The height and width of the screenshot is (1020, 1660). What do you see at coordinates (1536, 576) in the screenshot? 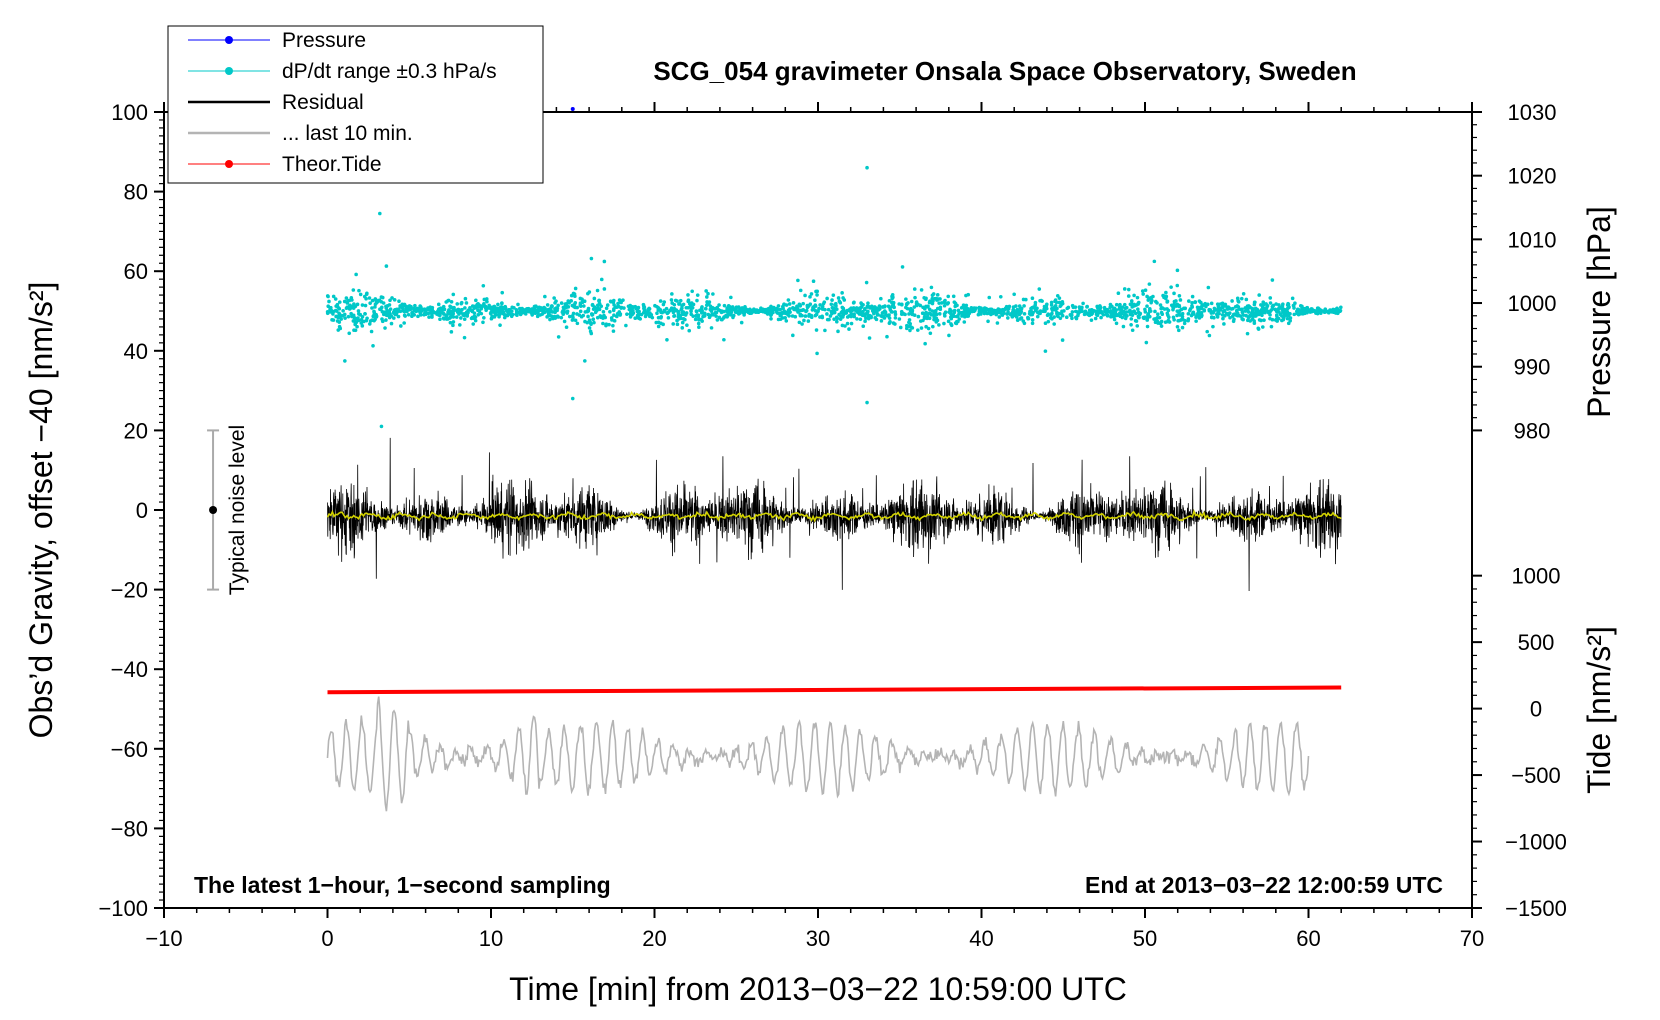
I see `tide-tick-label: 1000` at bounding box center [1536, 576].